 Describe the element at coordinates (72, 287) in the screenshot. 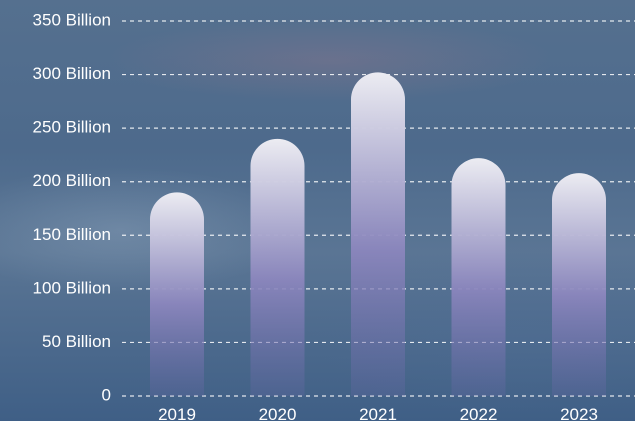

I see `y-tick-label: 100 Billion` at that location.